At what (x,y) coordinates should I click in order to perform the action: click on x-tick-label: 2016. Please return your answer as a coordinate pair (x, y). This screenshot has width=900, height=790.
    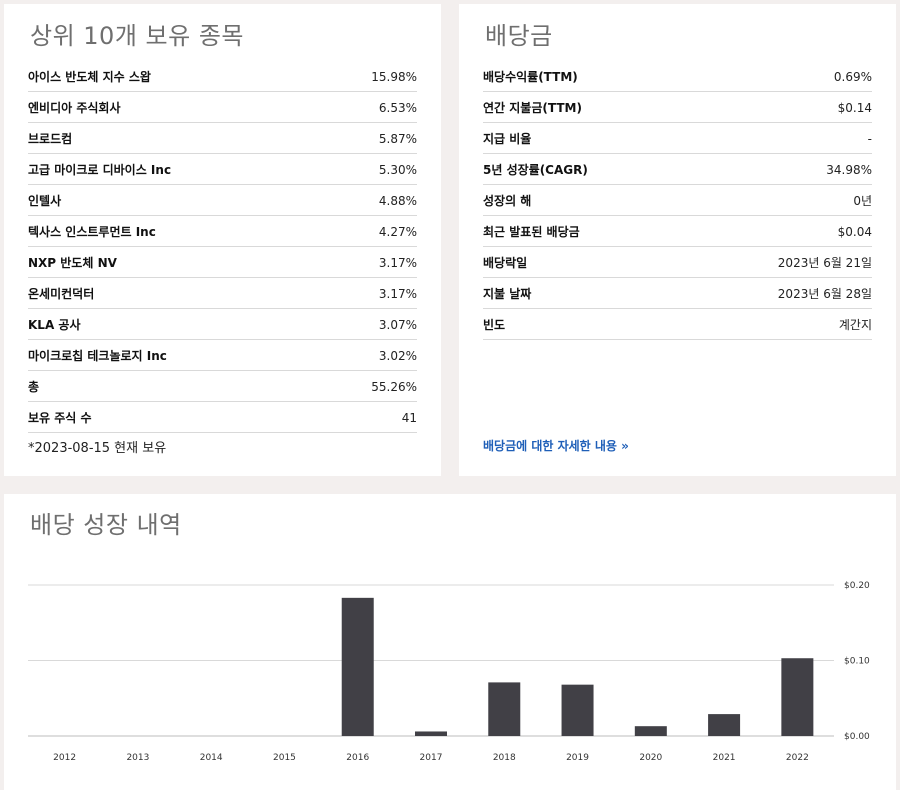
    Looking at the image, I should click on (357, 758).